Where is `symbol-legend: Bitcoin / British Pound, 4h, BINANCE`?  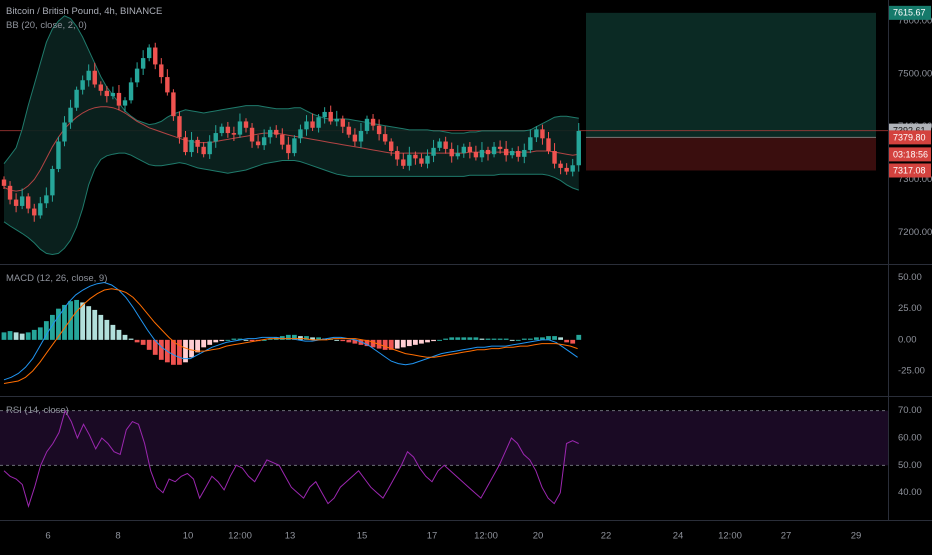 symbol-legend: Bitcoin / British Pound, 4h, BINANCE is located at coordinates (84, 11).